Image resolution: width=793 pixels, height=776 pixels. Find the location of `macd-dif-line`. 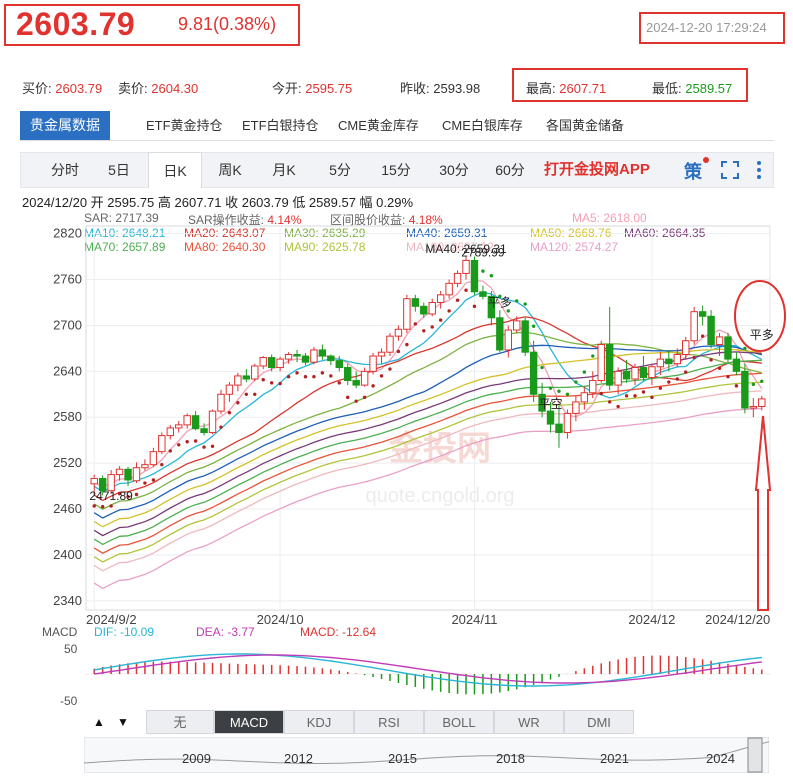

macd-dif-line is located at coordinates (428, 670).